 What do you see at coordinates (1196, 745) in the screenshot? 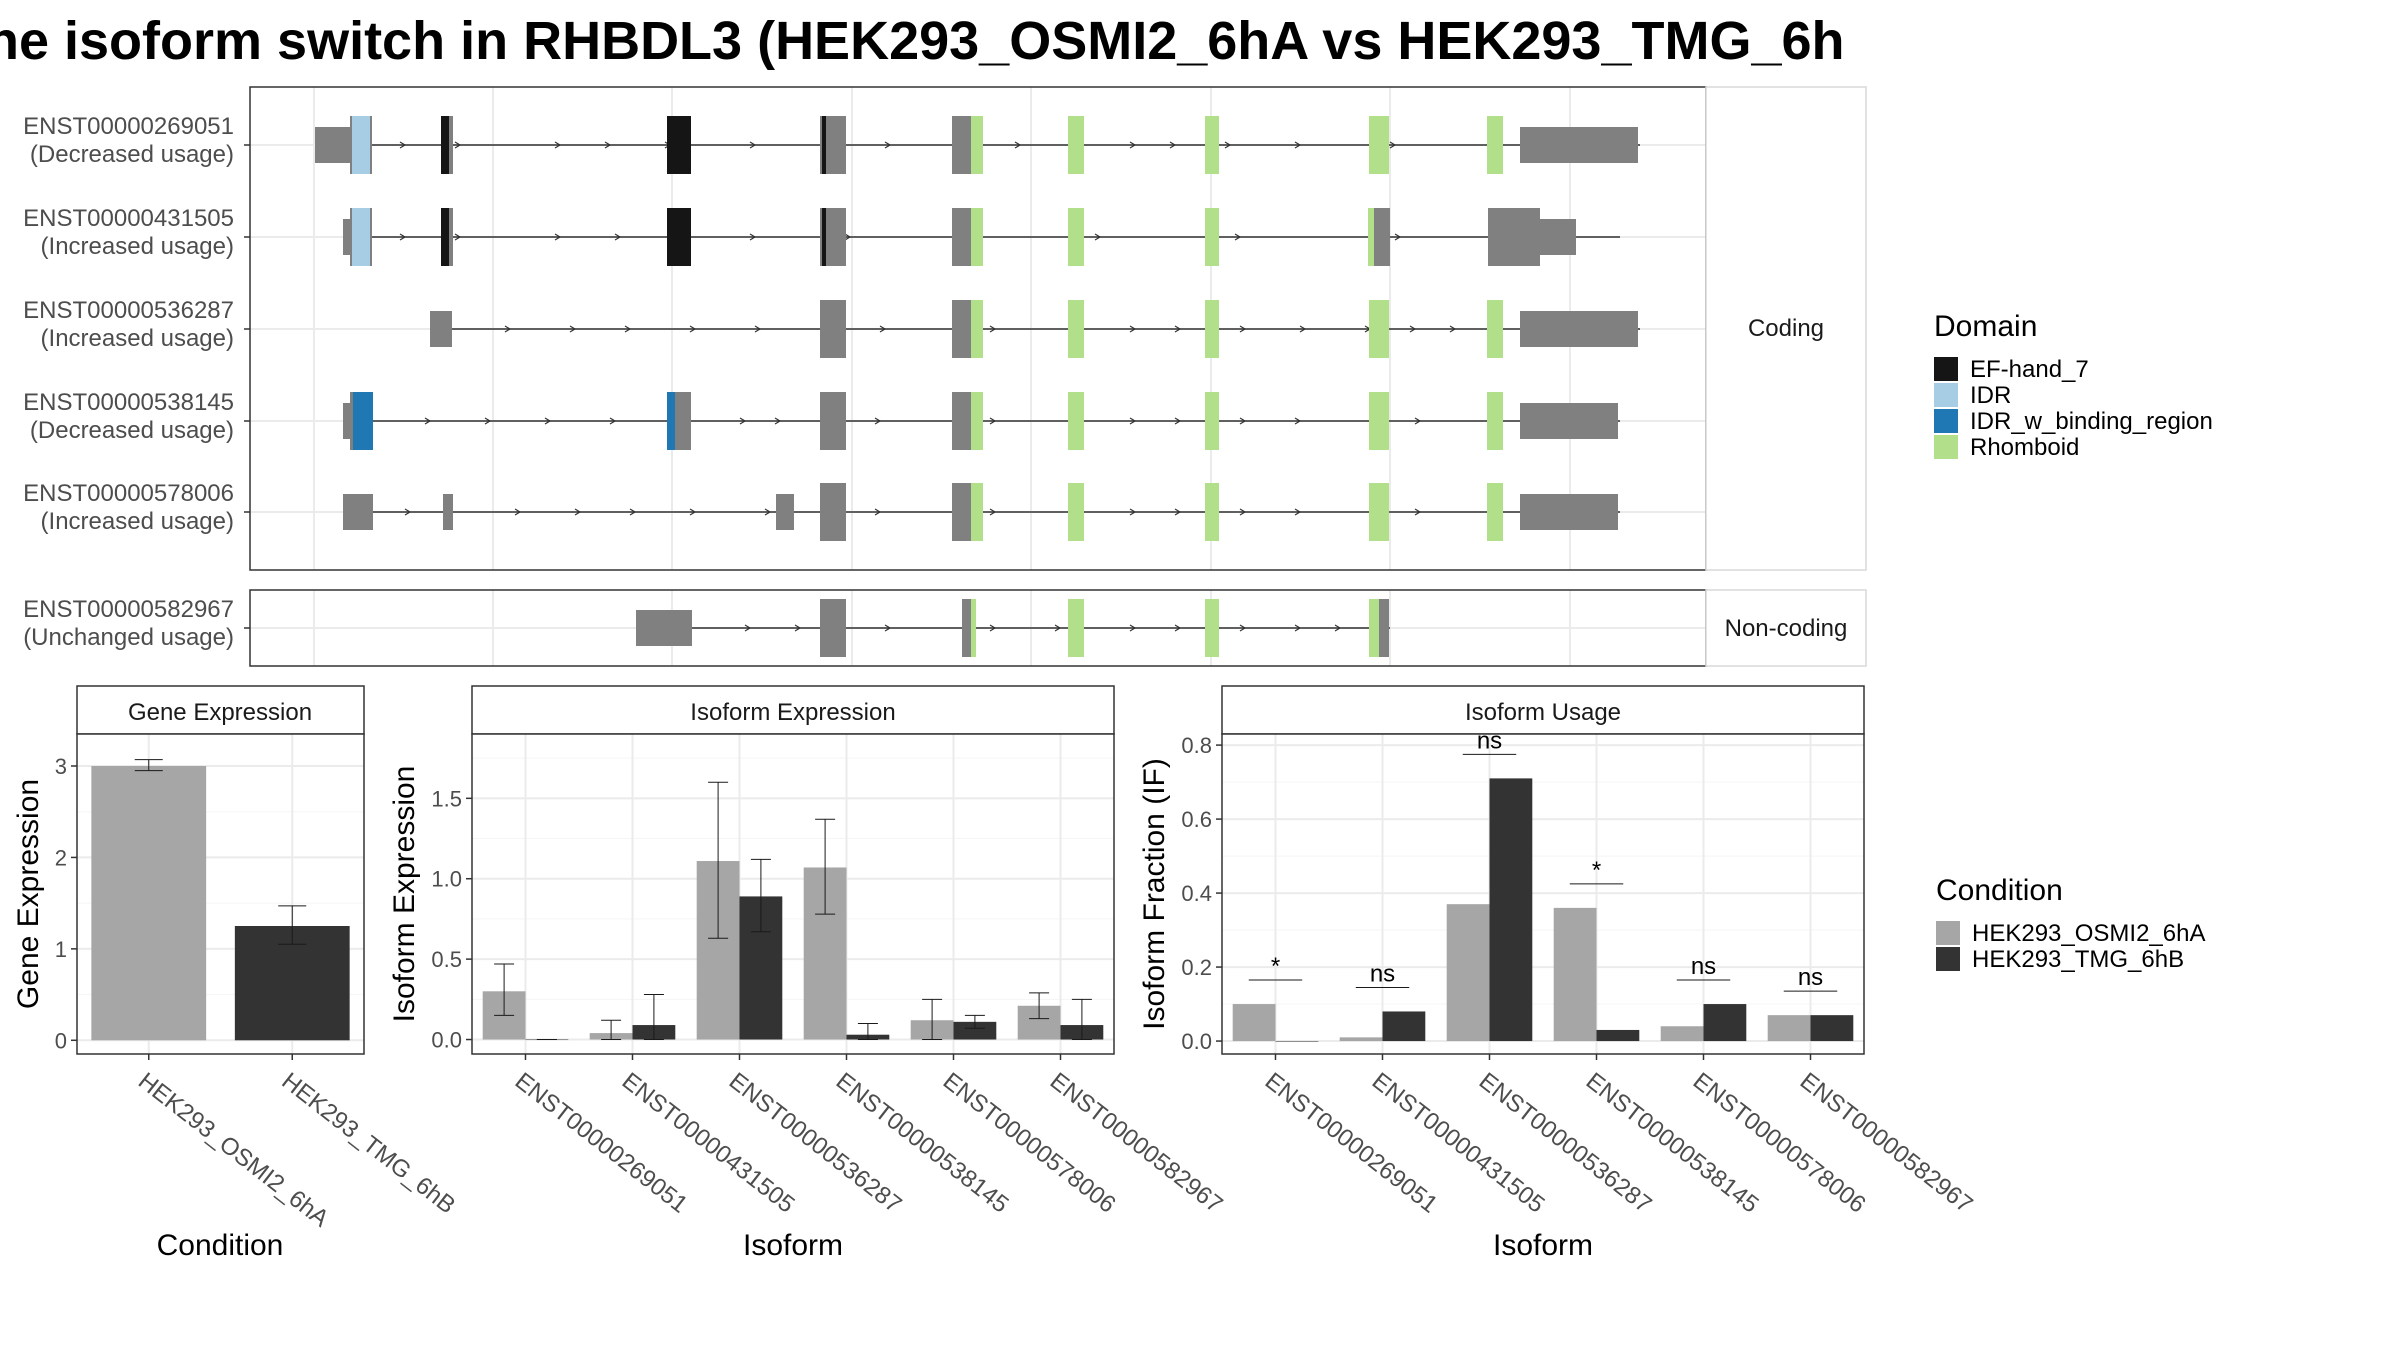
I see `y-tick-label: 0.8` at bounding box center [1196, 745].